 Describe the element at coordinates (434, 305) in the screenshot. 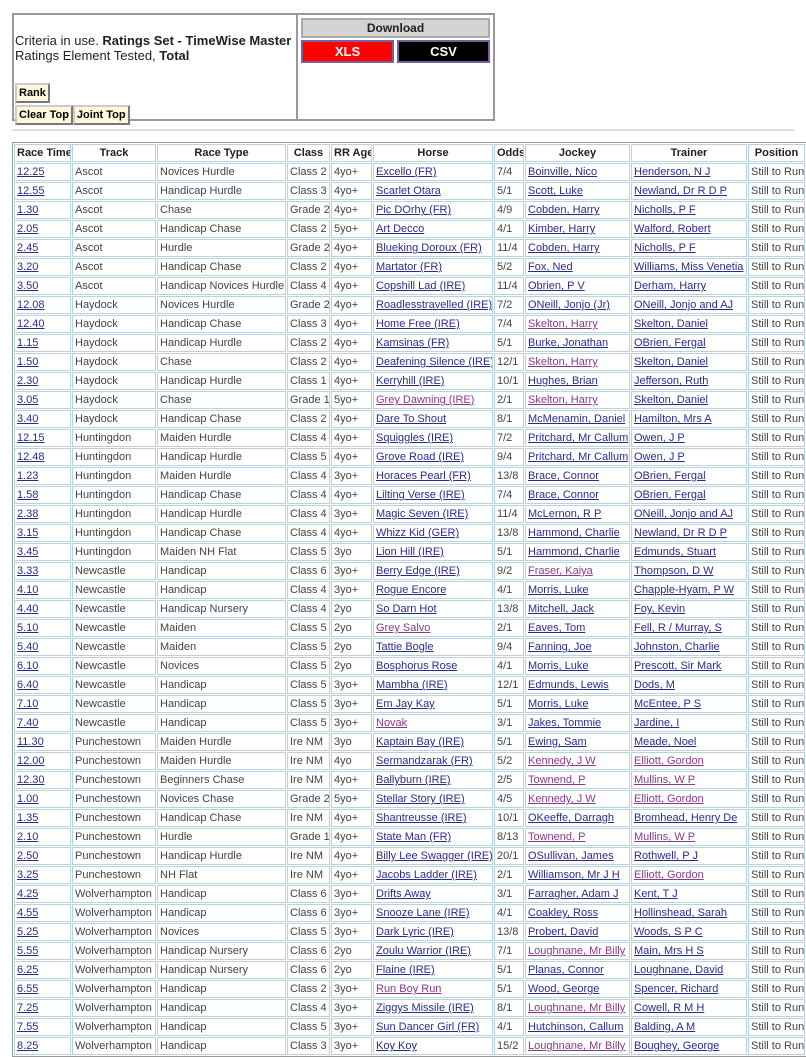

I see `horse-link: Roadlesstravelled (IRE)` at that location.